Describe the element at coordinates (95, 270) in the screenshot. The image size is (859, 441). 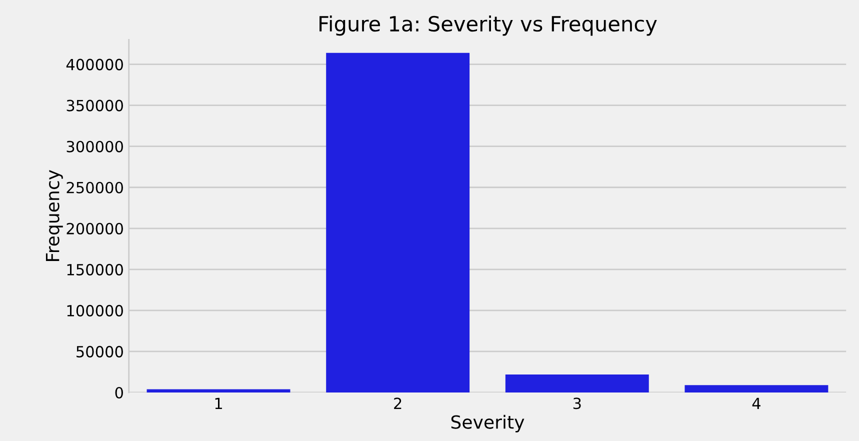
I see `y-tick-label: 150000` at that location.